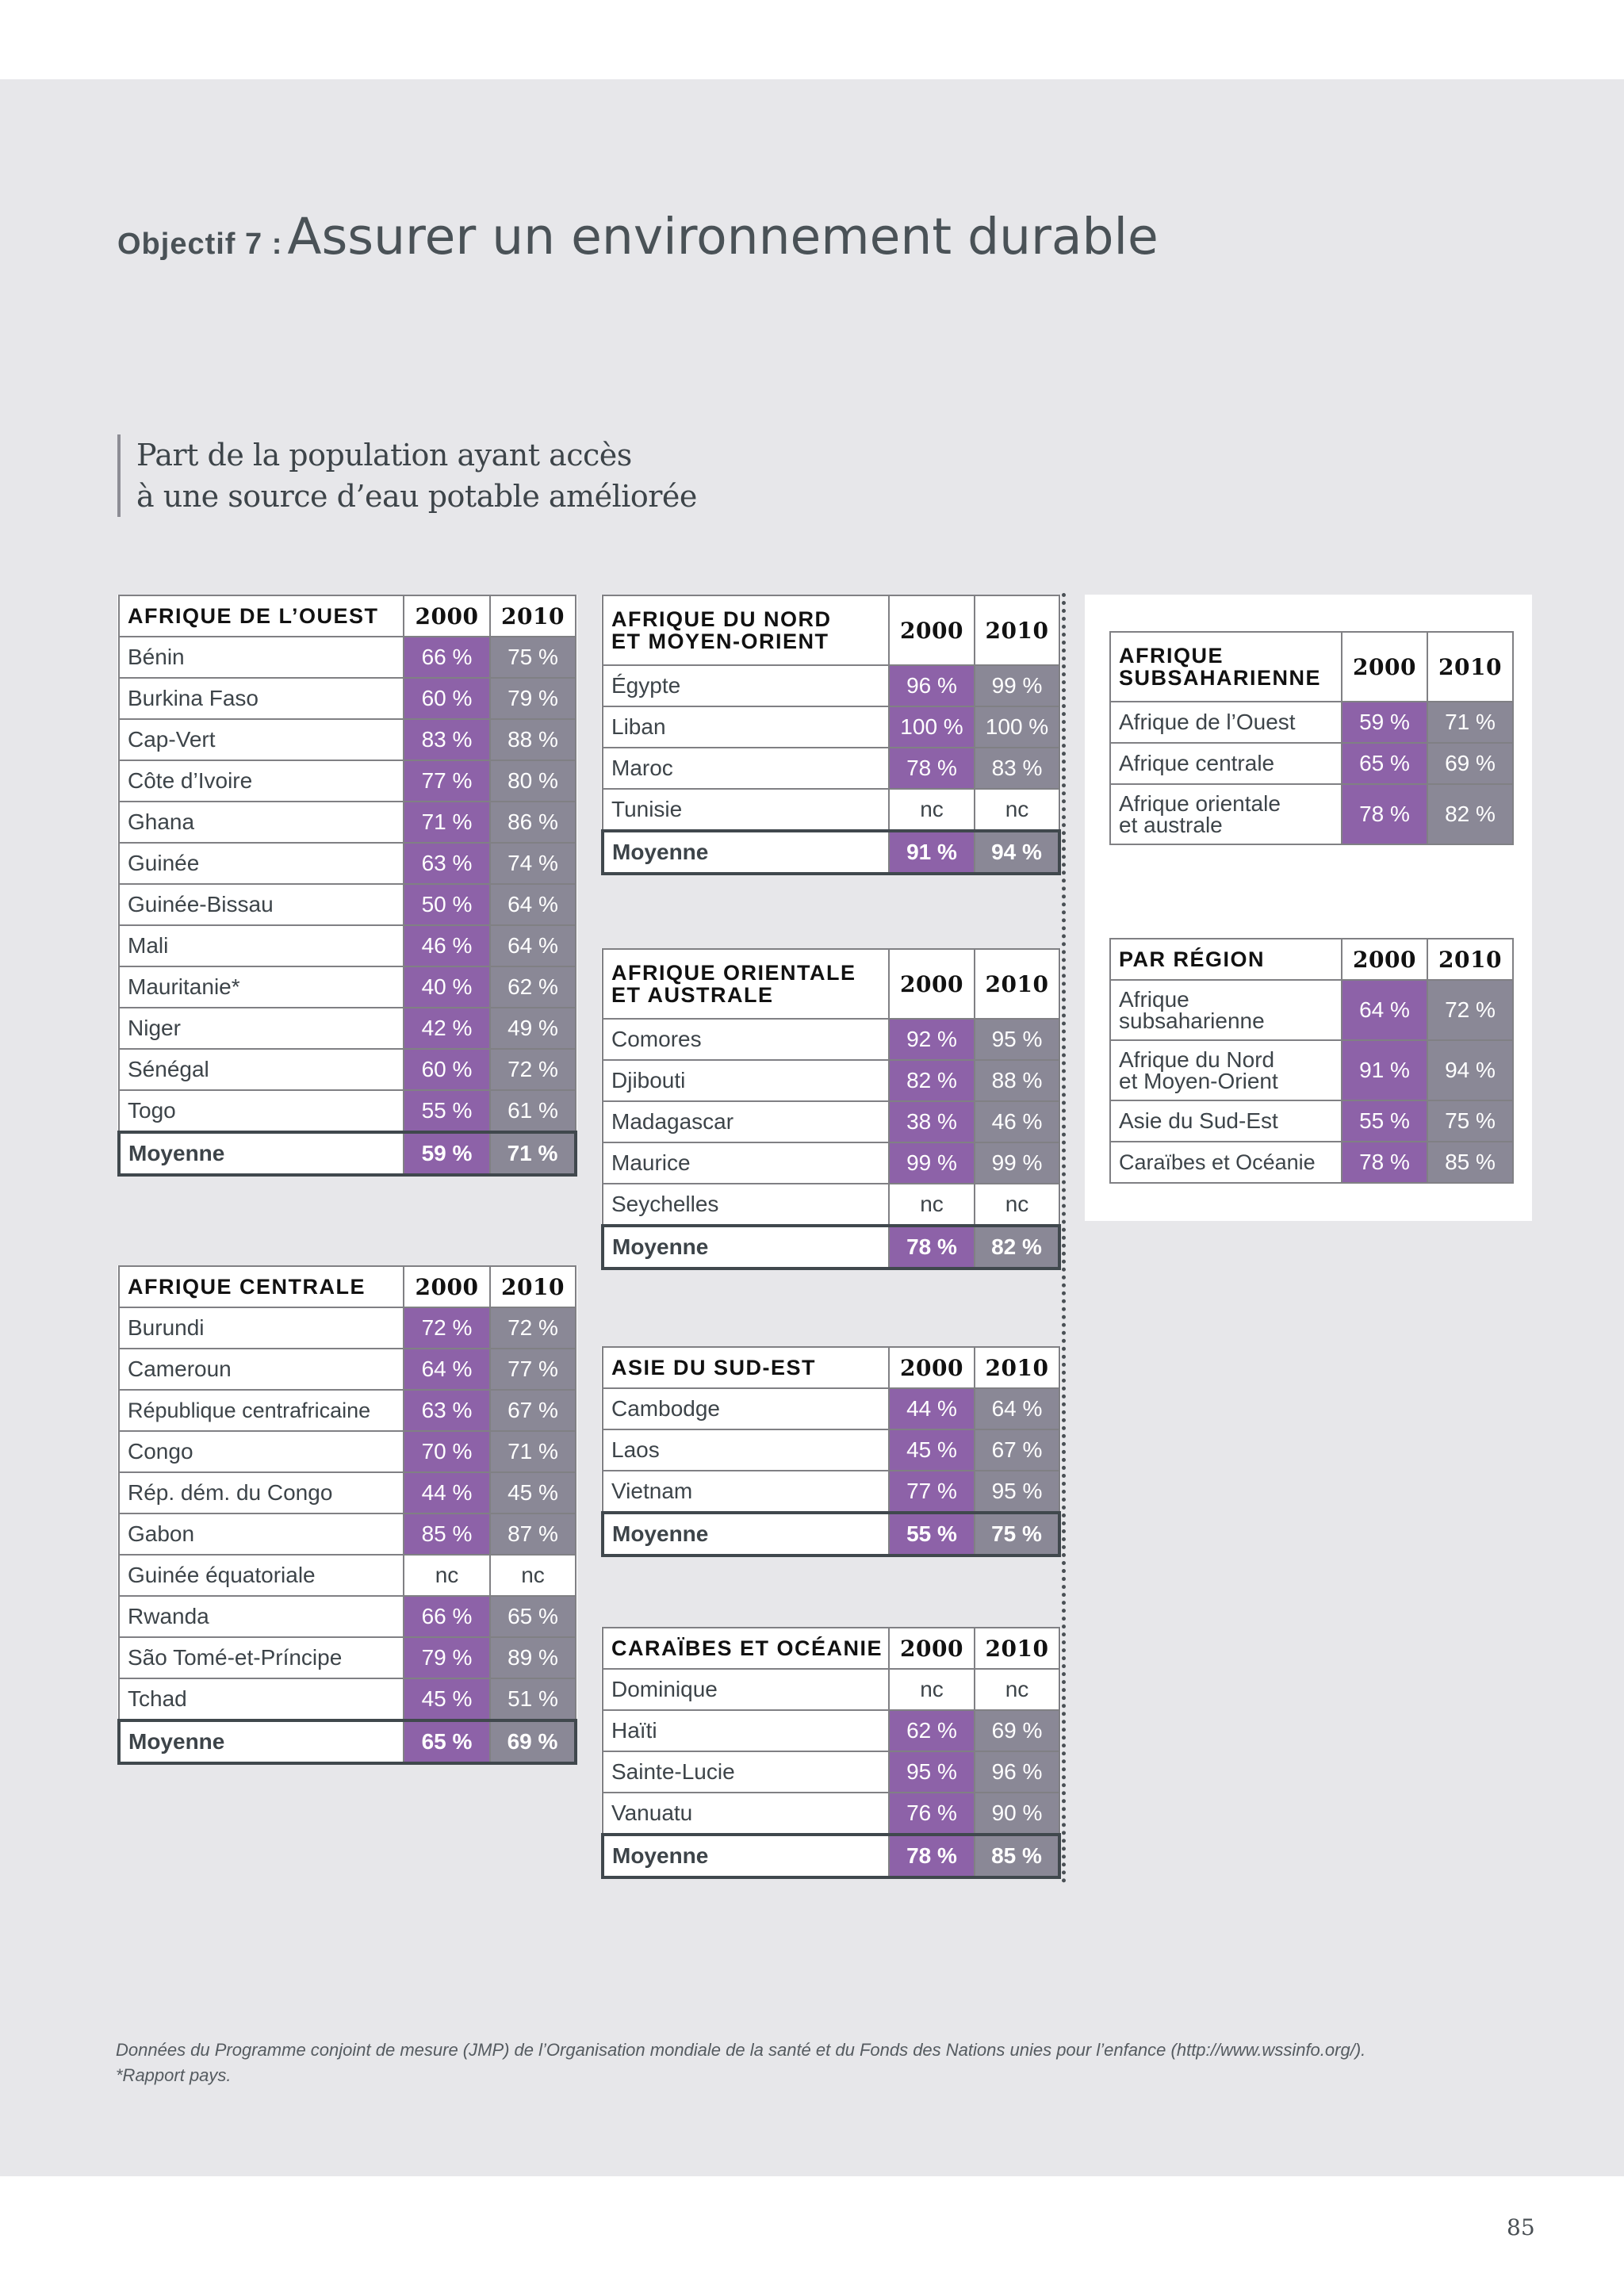  I want to click on table-row: Sainte-Lucie 95 % 96 %, so click(831, 1772).